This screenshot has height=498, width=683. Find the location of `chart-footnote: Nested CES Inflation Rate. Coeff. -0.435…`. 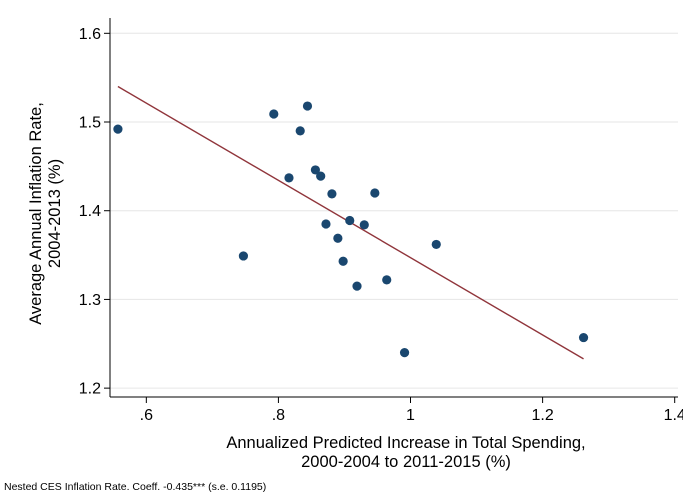

chart-footnote: Nested CES Inflation Rate. Coeff. -0.435… is located at coordinates (135, 487).